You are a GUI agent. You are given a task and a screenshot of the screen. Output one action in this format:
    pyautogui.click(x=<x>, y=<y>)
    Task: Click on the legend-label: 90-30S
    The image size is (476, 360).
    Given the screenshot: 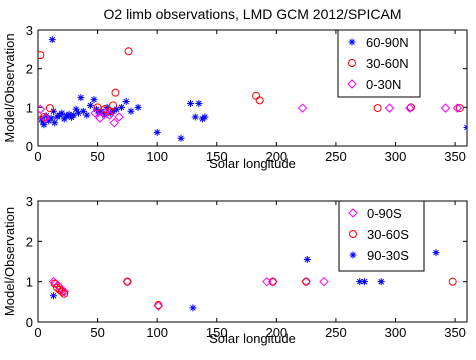 What is the action you would take?
    pyautogui.click(x=388, y=255)
    